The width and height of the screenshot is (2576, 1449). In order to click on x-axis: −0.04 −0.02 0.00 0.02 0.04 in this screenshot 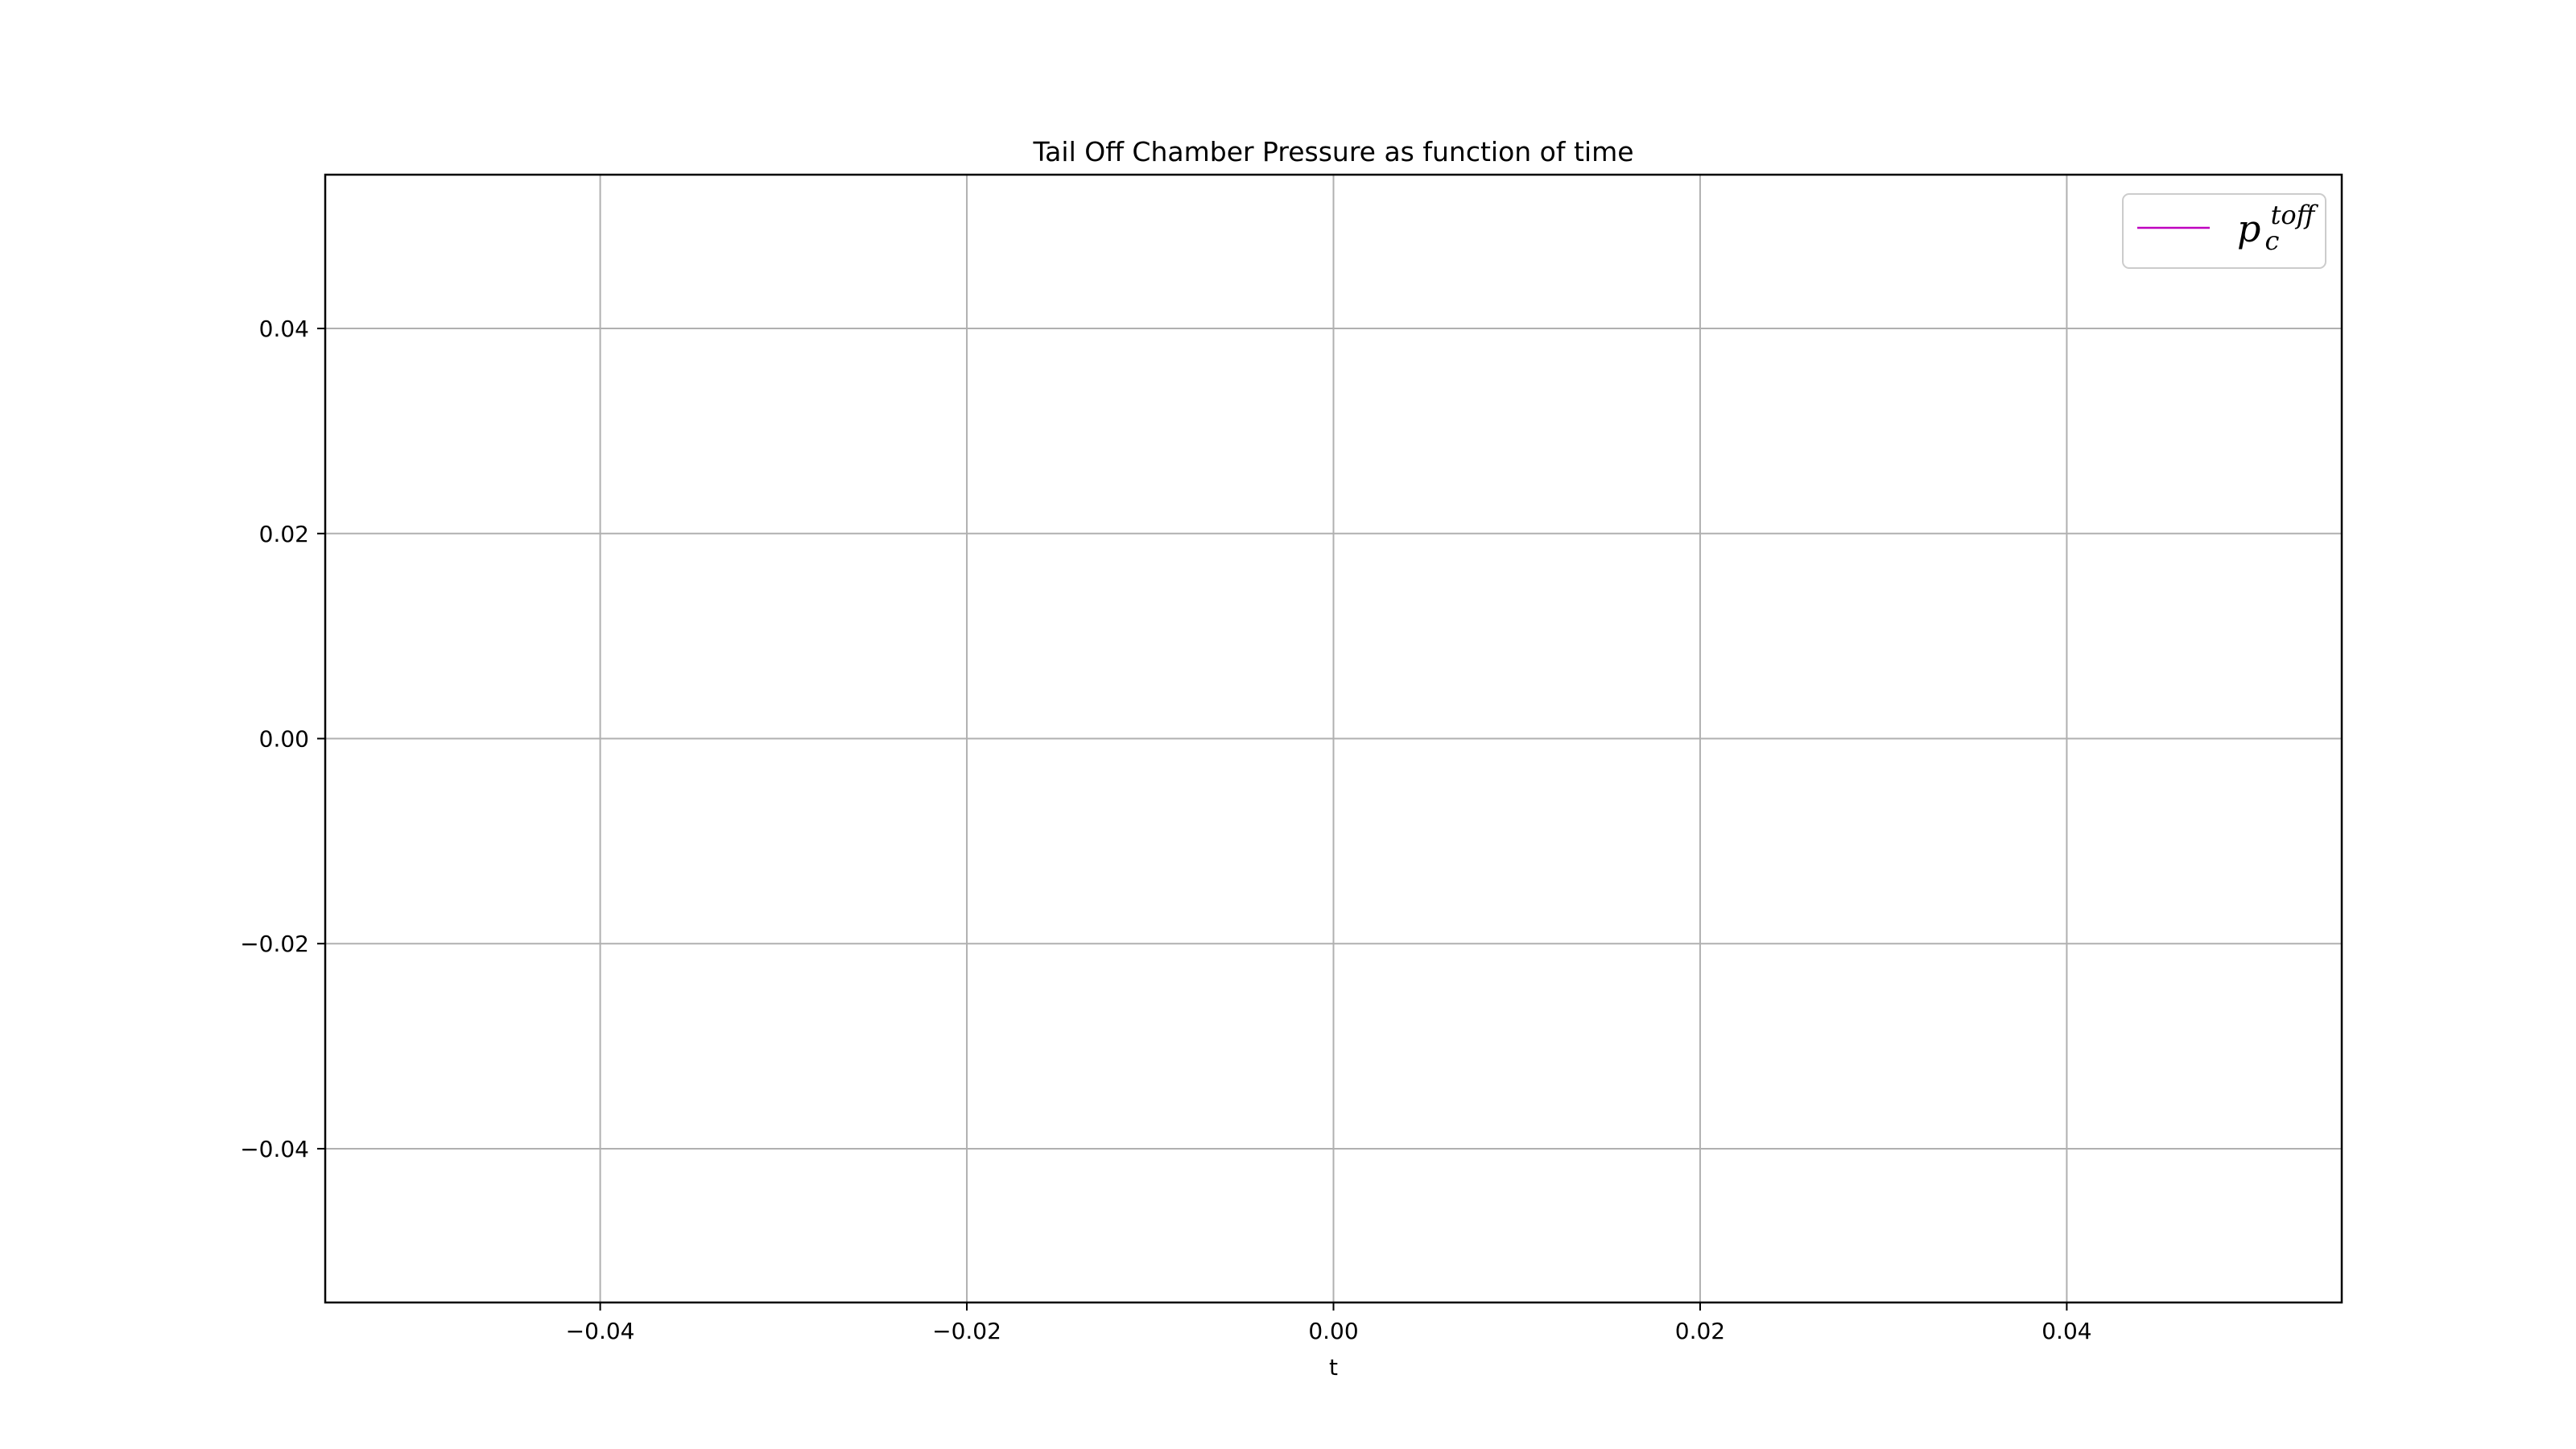, I will do `click(1329, 1323)`.